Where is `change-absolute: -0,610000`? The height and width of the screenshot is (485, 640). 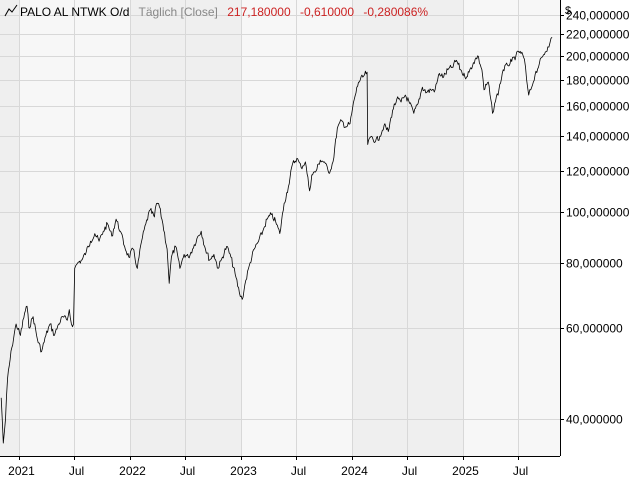
change-absolute: -0,610000 is located at coordinates (327, 12).